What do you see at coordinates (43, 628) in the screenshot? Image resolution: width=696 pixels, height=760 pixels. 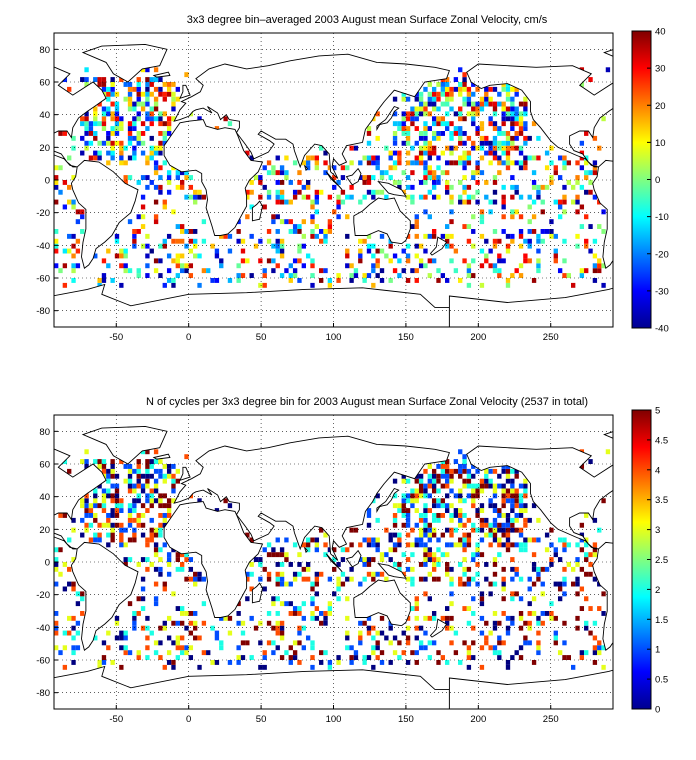 I see `y-tick-label: -40` at bounding box center [43, 628].